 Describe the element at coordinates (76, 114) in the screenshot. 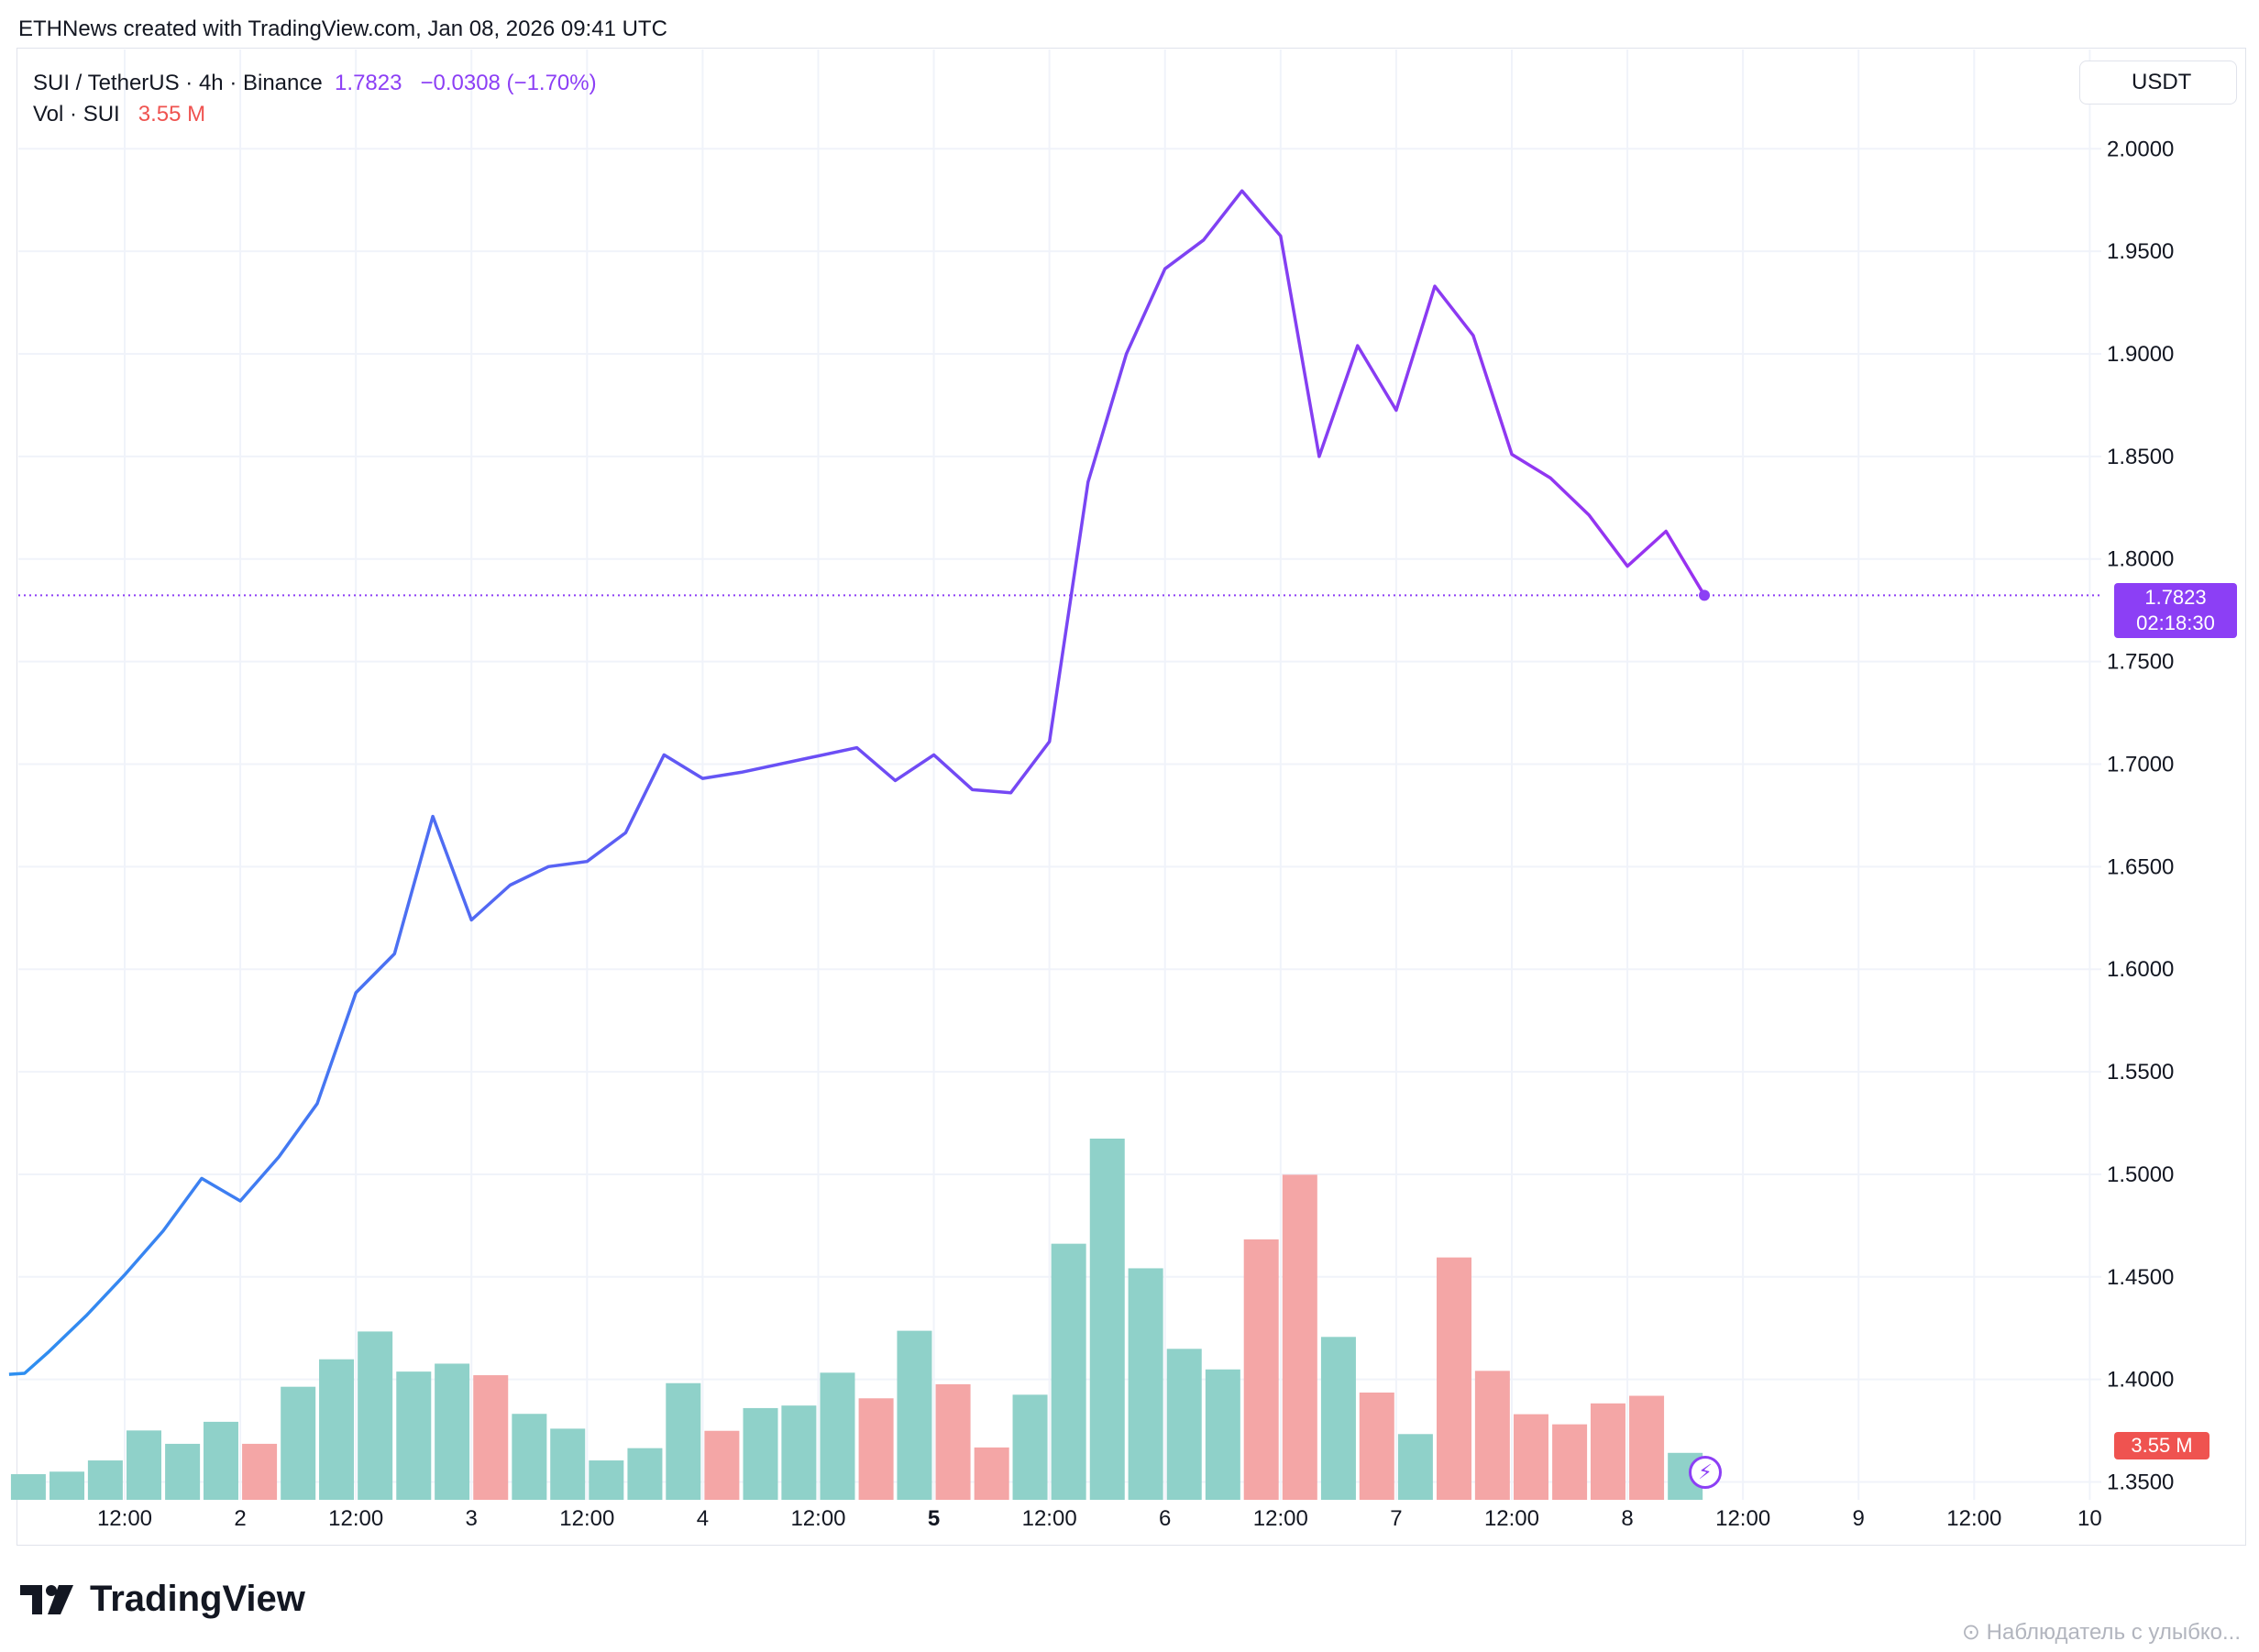

I see `volume-label: Vol · SUI` at that location.